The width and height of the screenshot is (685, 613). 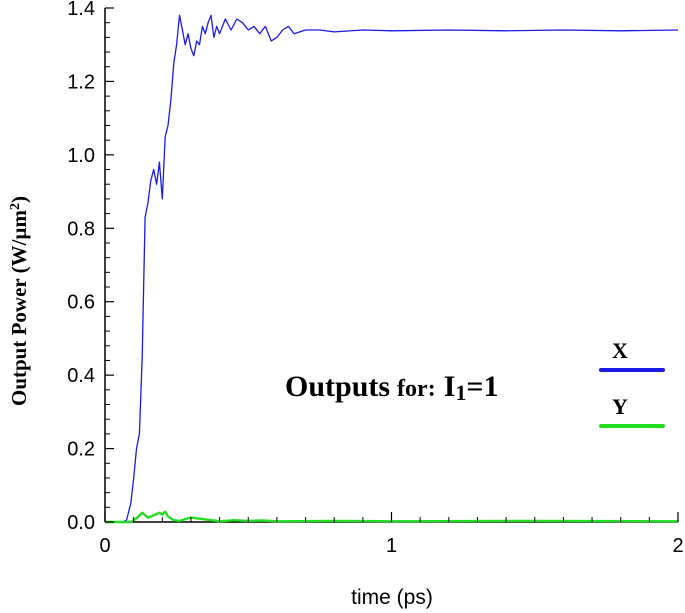 I want to click on y-axis-title: Output Power (W/µm2), so click(x=19, y=301).